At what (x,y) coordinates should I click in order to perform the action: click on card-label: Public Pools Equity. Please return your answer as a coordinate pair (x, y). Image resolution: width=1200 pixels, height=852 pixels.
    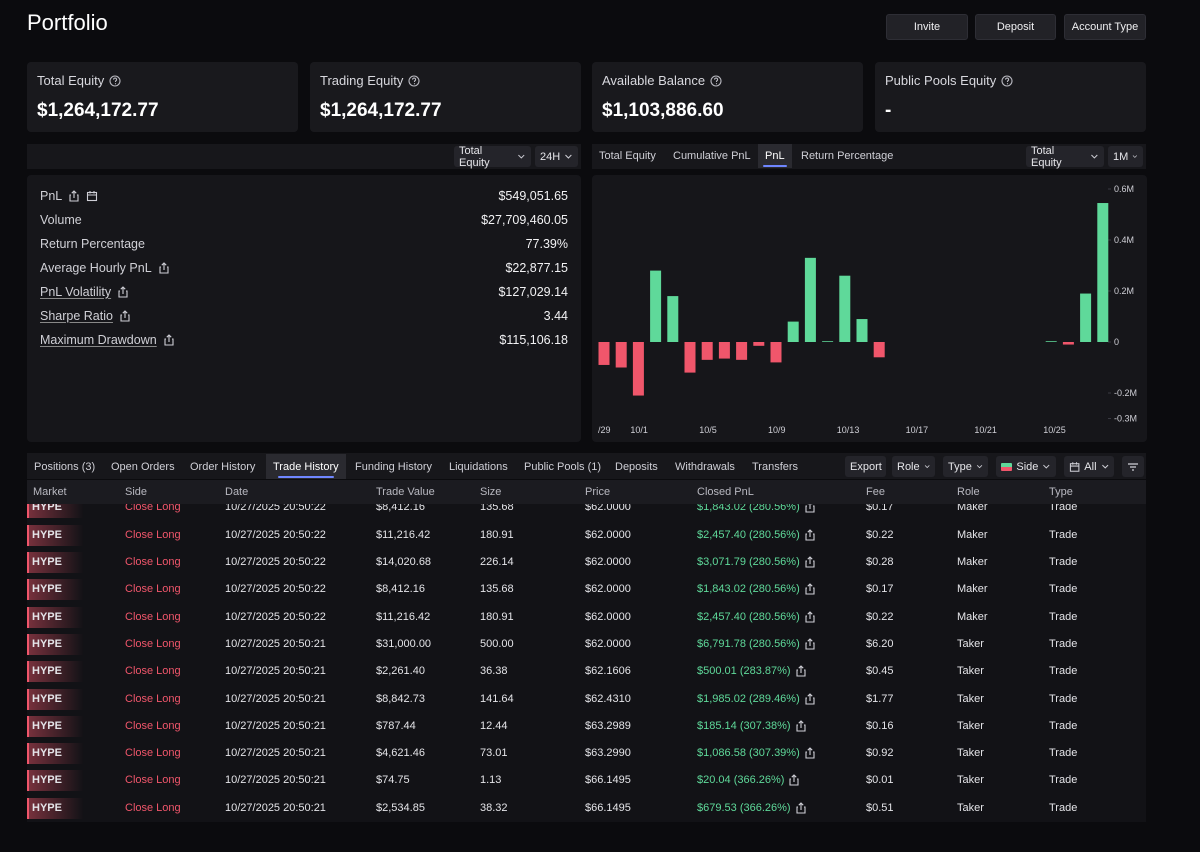
    Looking at the image, I should click on (941, 80).